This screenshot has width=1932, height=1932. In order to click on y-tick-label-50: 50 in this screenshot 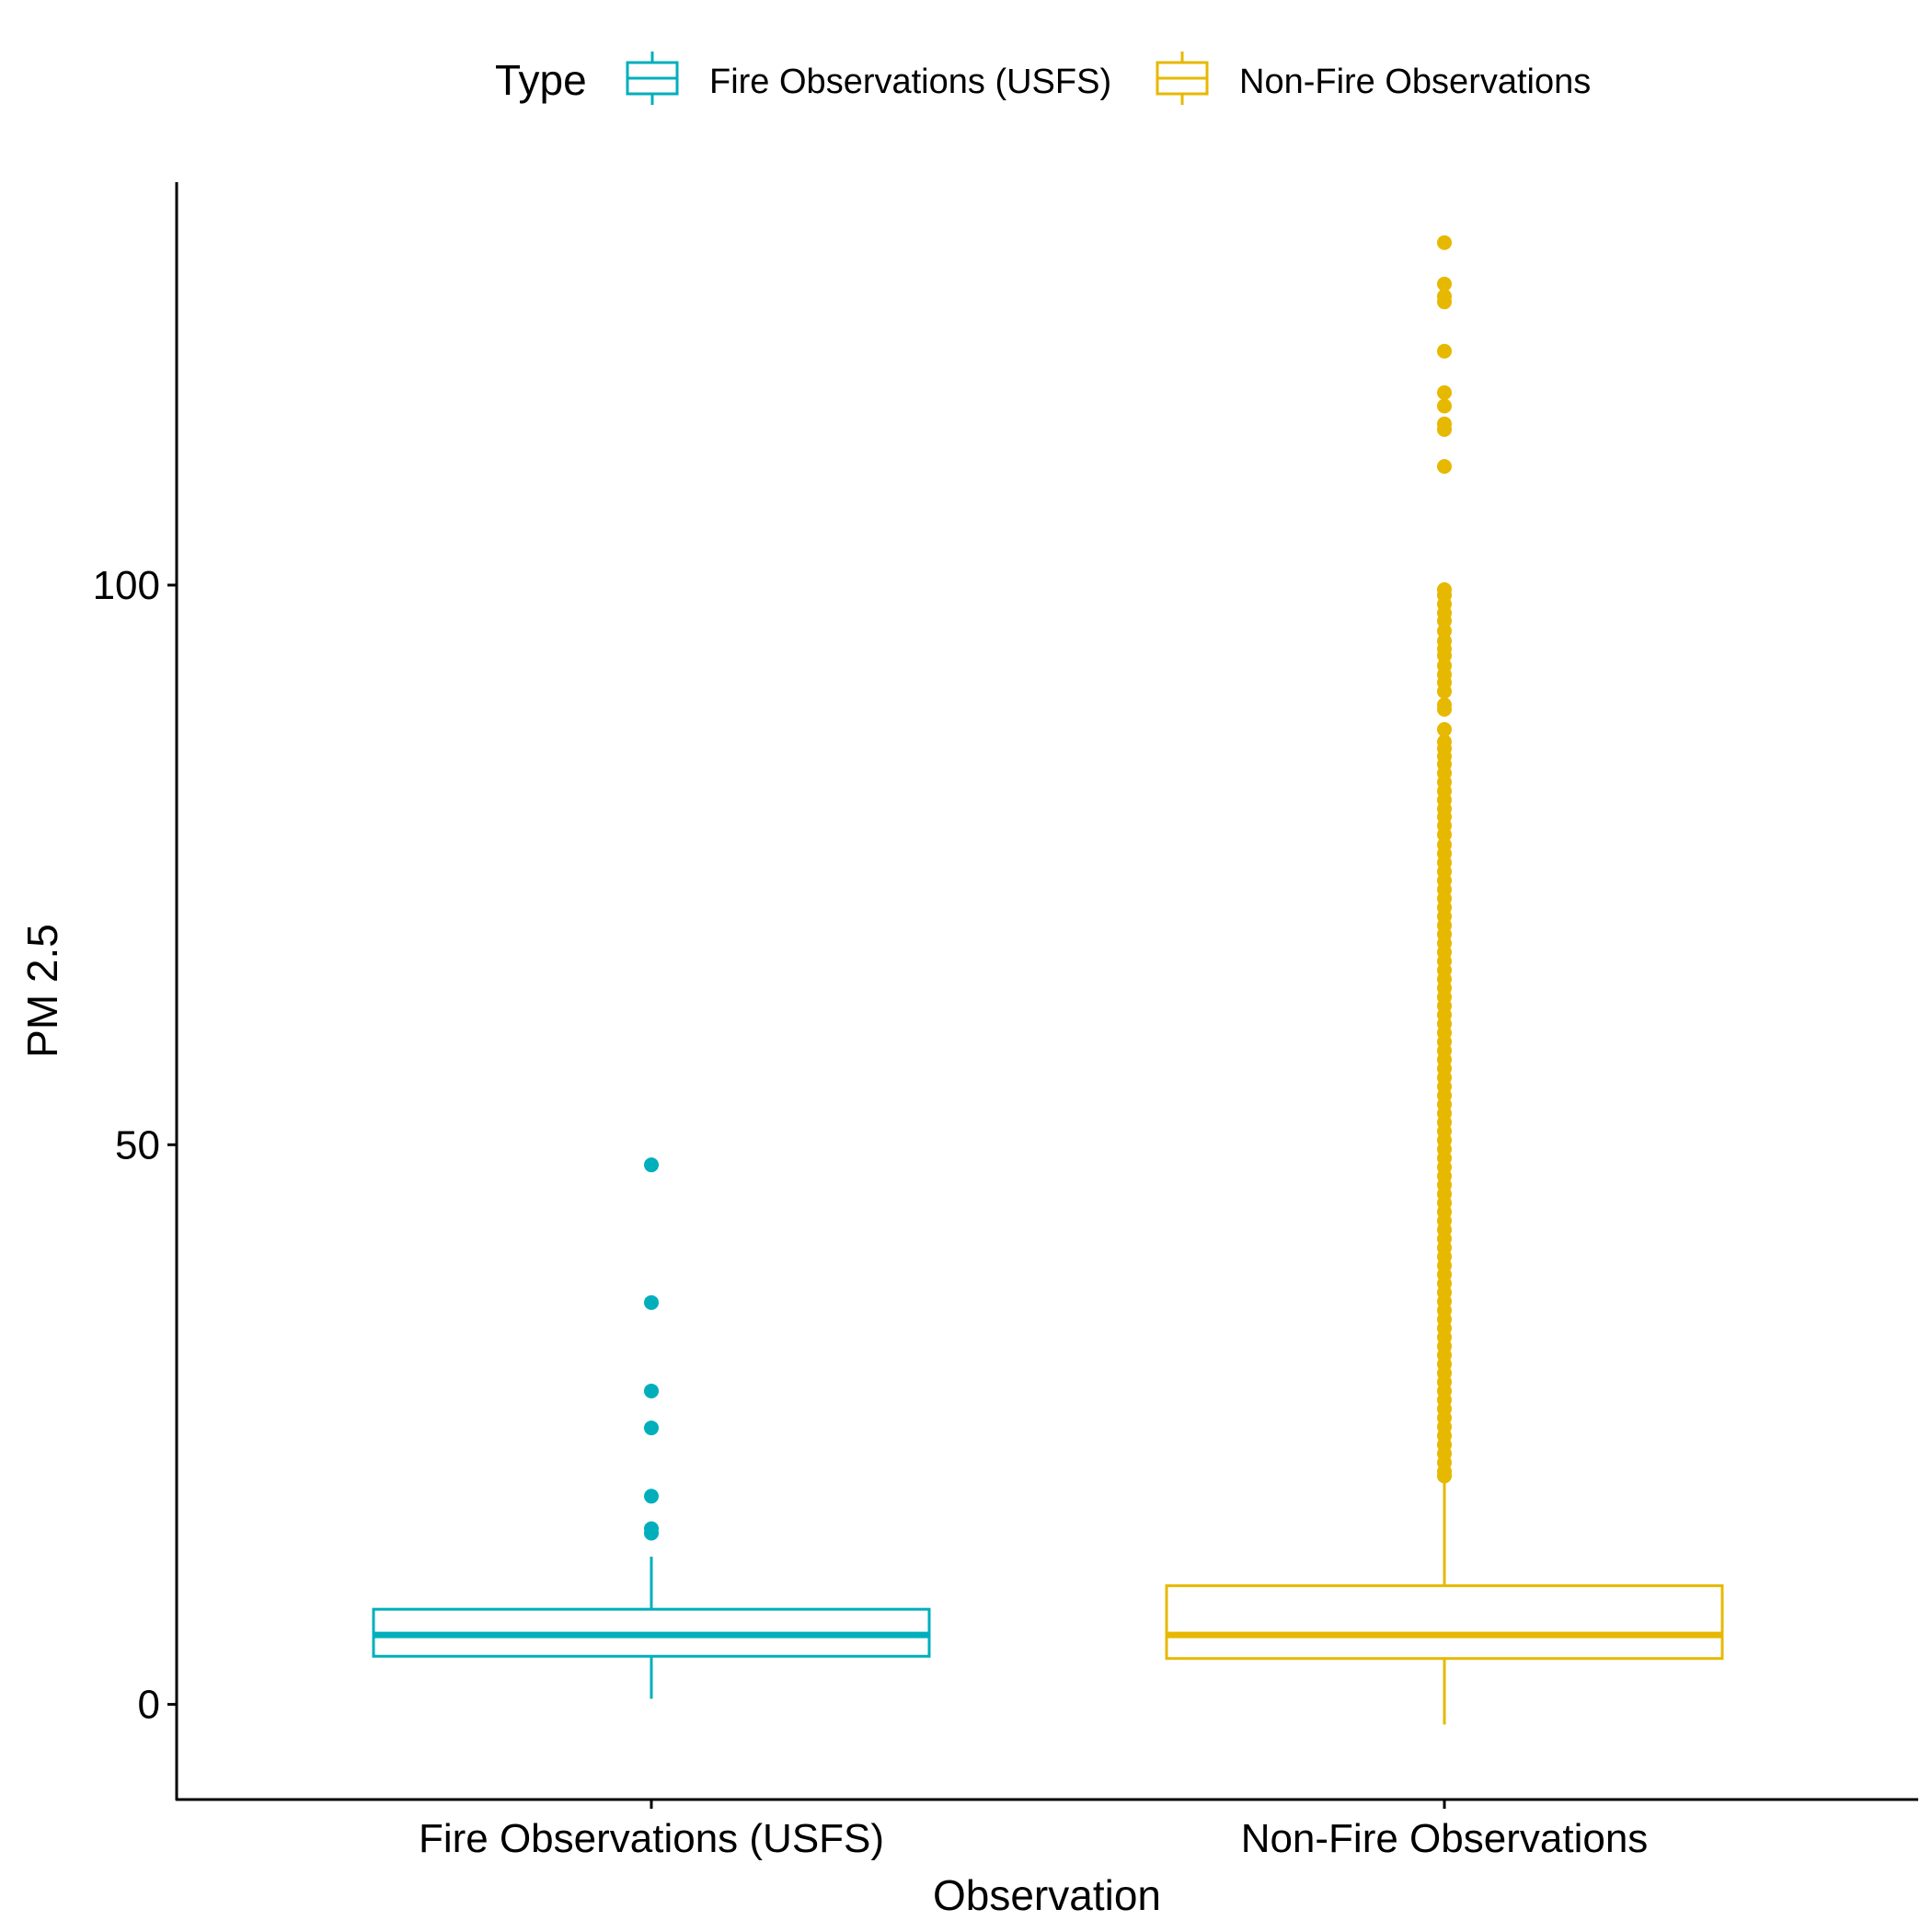, I will do `click(137, 1144)`.